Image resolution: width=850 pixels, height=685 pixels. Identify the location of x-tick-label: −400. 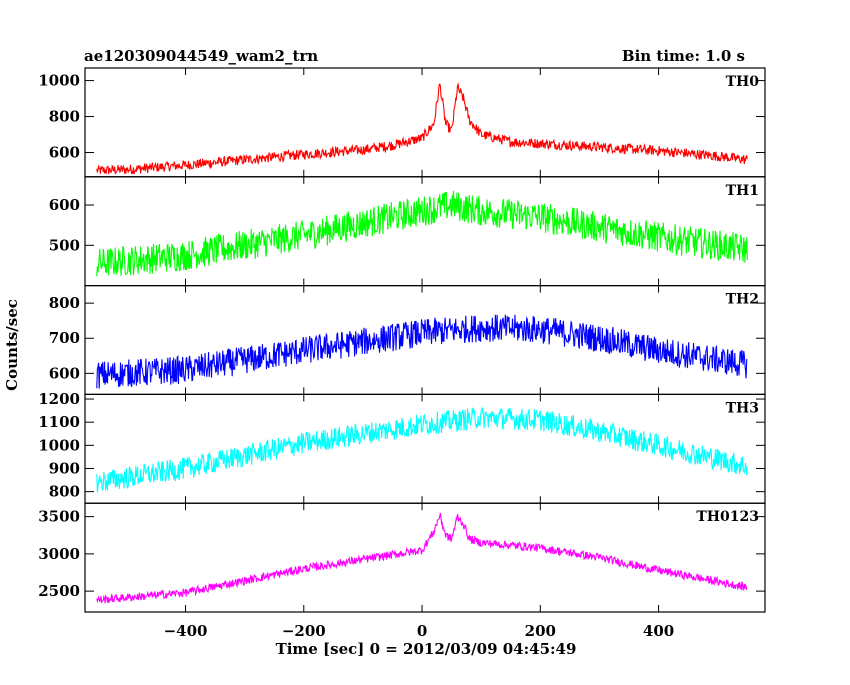
(186, 631).